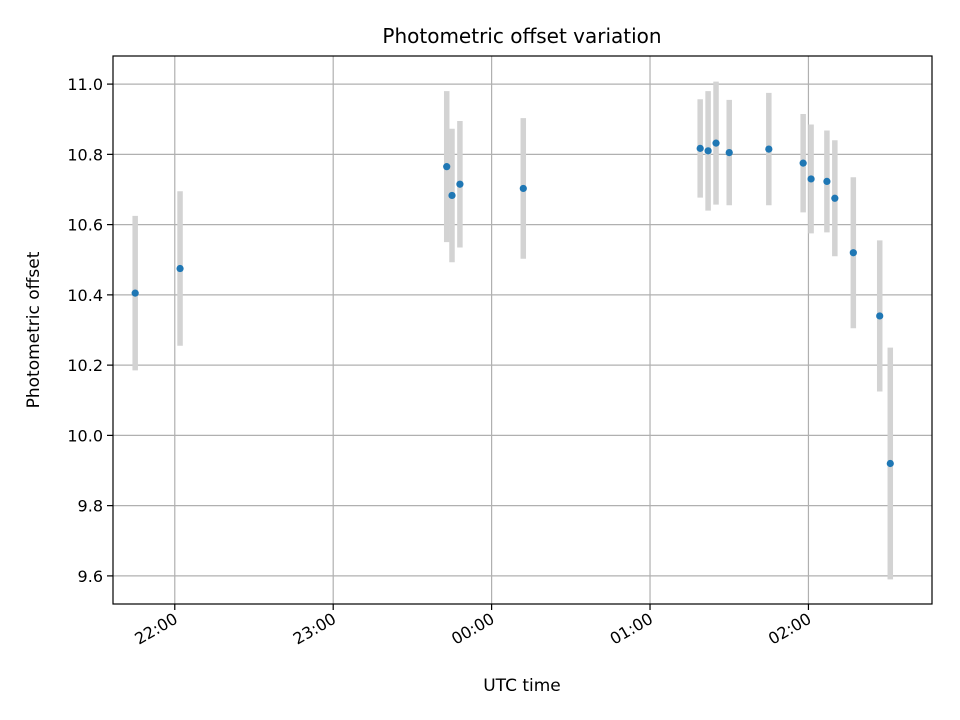 This screenshot has height=720, width=960. What do you see at coordinates (789, 629) in the screenshot?
I see `x-tick-label: 02:00` at bounding box center [789, 629].